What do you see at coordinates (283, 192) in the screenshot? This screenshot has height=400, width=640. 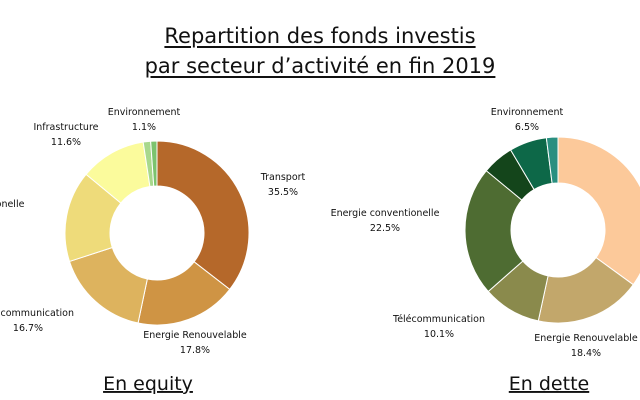 I see `equity-value-transport: 35.5%` at bounding box center [283, 192].